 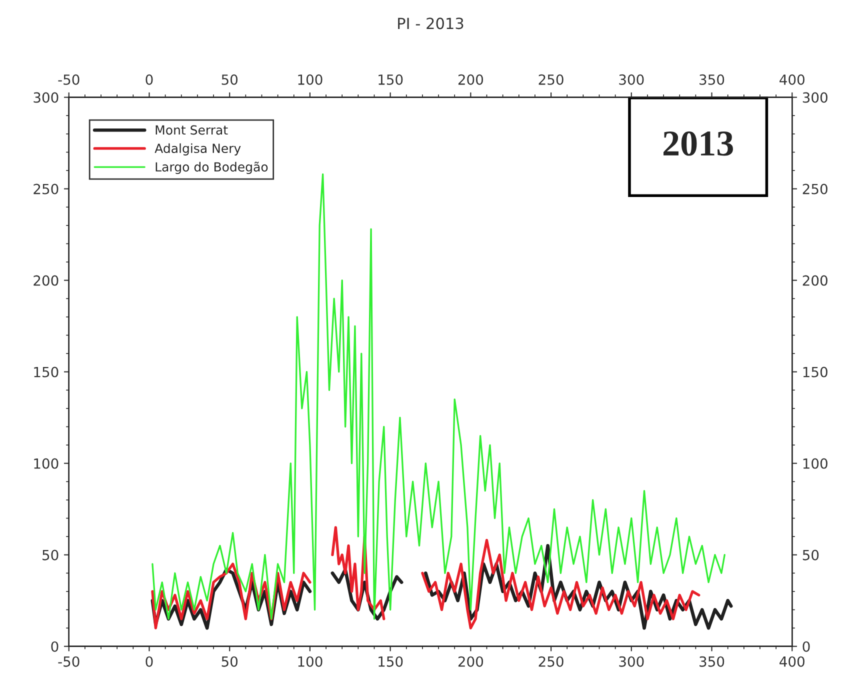 I want to click on x2-tick-label: 150, so click(x=390, y=79).